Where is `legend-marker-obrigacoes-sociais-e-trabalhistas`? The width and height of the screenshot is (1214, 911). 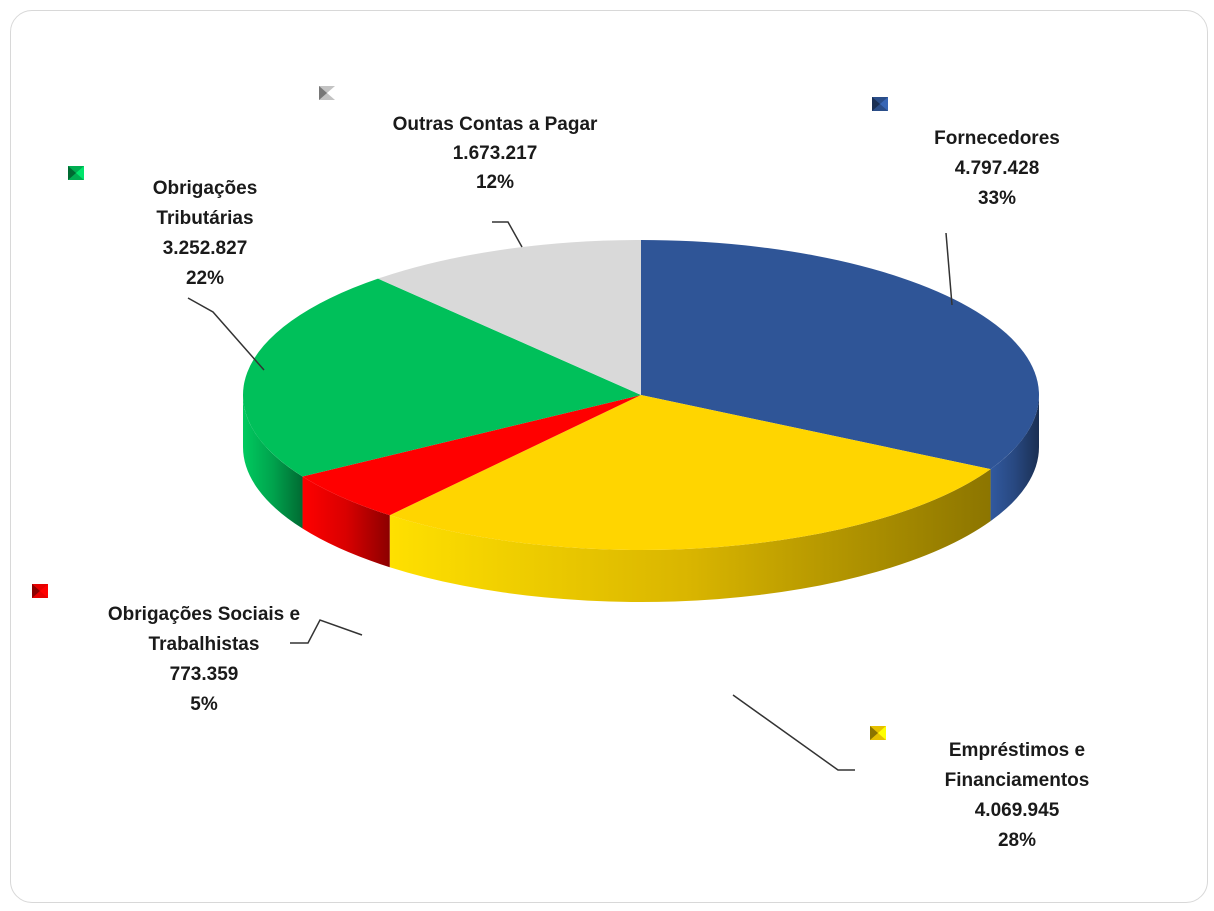
legend-marker-obrigacoes-sociais-e-trabalhistas is located at coordinates (40, 591).